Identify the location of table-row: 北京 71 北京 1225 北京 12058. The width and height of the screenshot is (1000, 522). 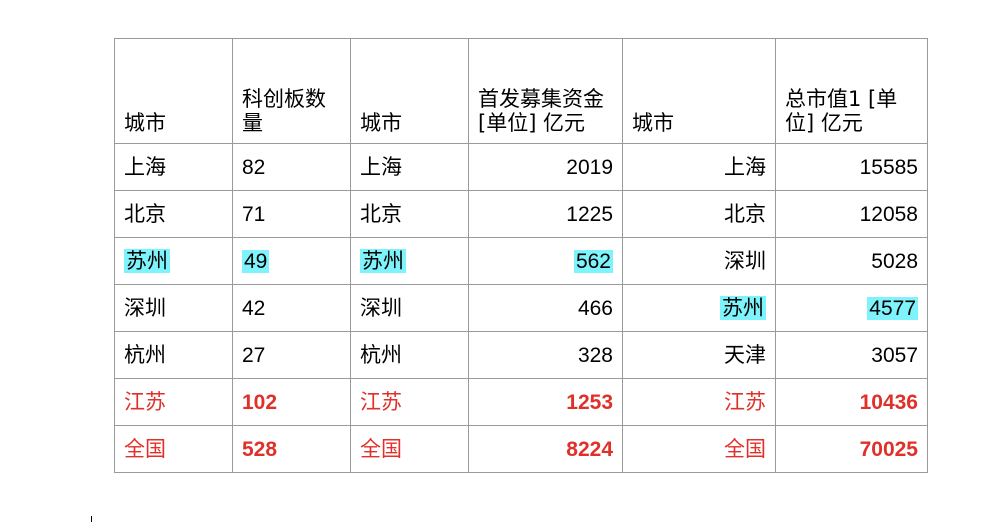
(521, 214).